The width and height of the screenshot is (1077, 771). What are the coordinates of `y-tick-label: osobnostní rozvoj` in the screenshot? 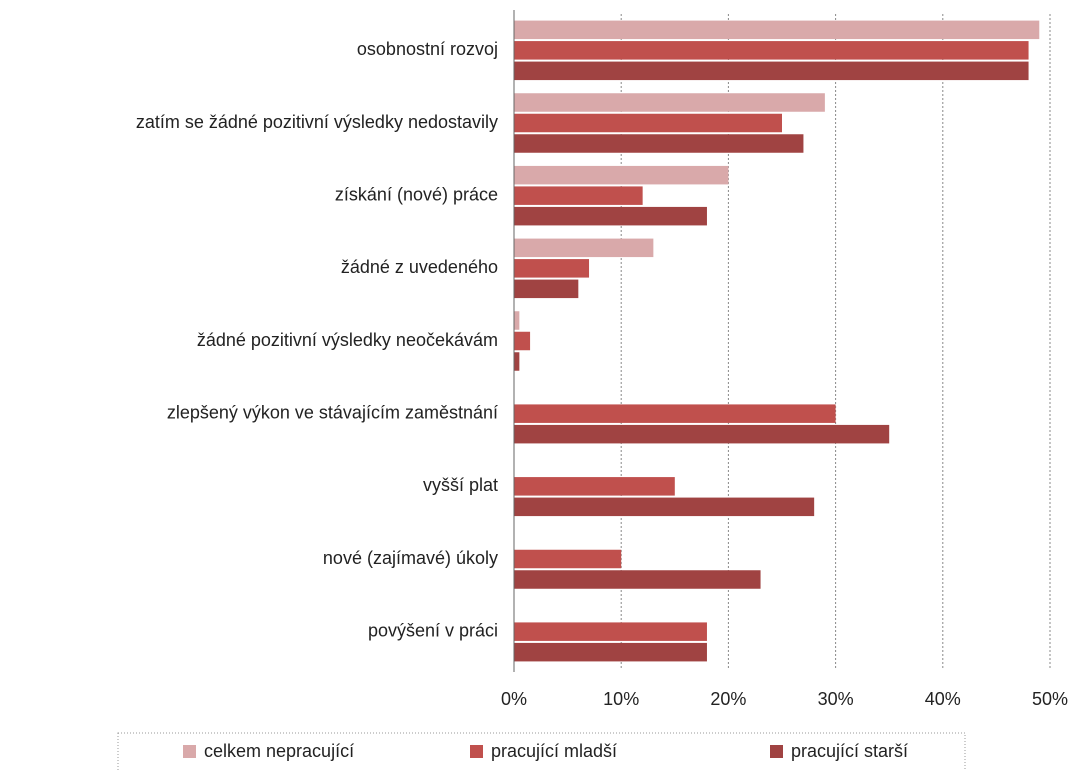 It's located at (427, 49).